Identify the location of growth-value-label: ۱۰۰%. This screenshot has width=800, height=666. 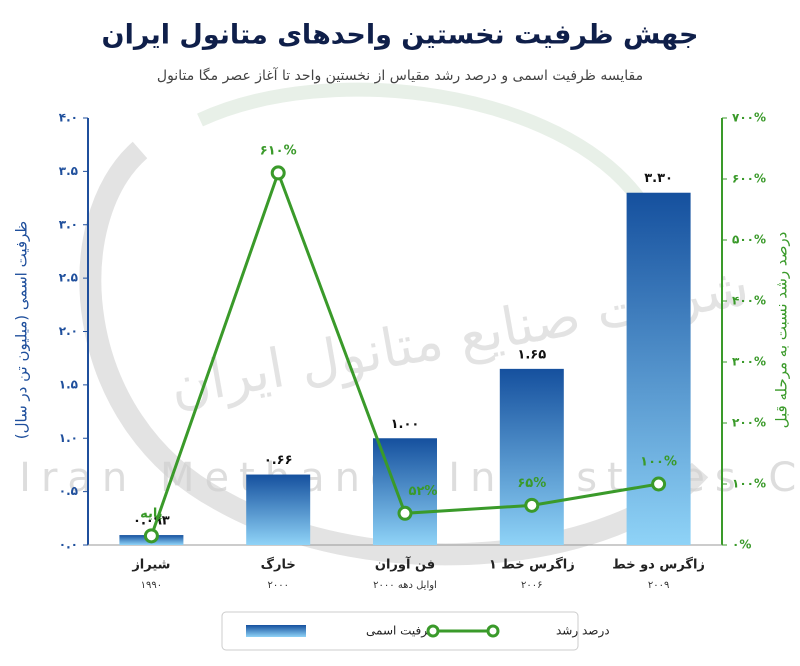
(658, 462).